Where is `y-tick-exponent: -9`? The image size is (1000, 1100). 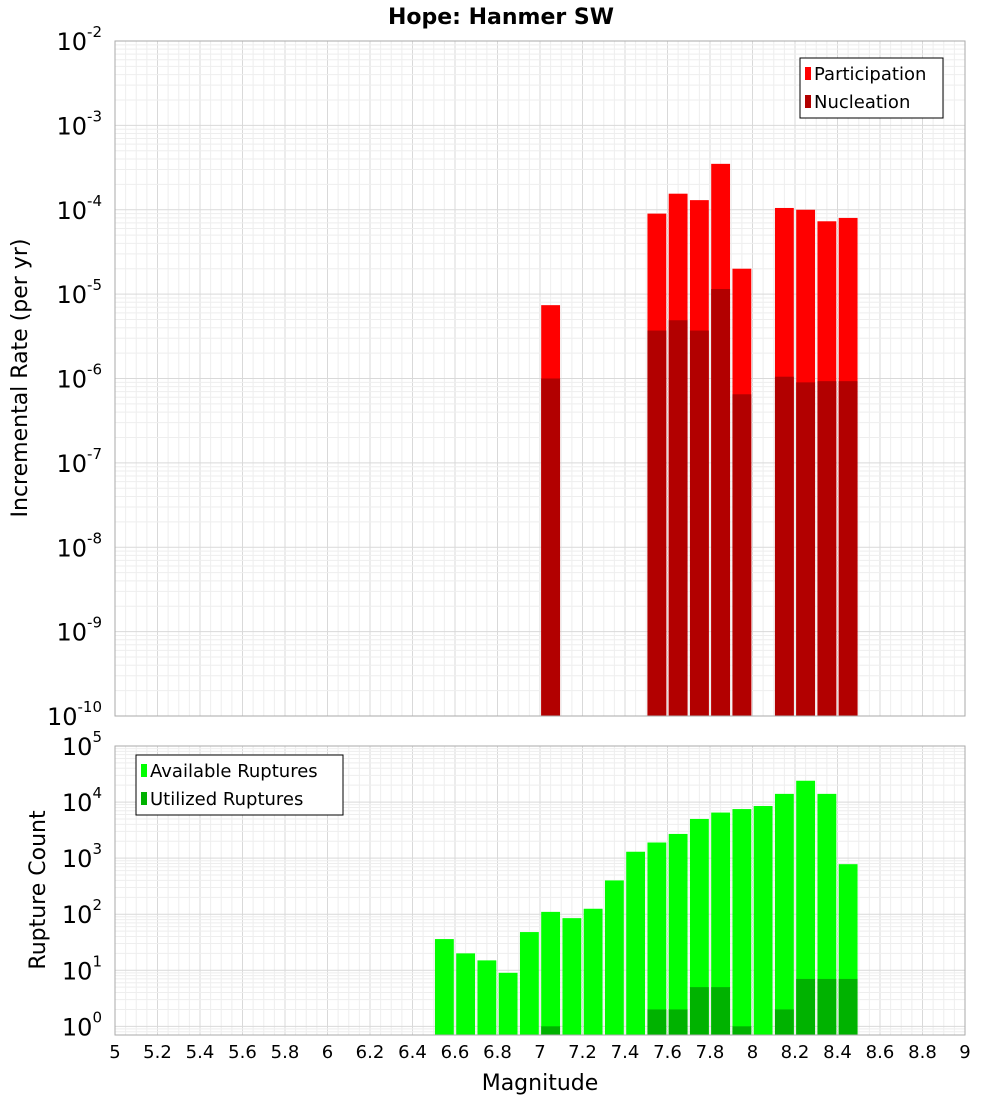
y-tick-exponent: -9 is located at coordinates (94, 623).